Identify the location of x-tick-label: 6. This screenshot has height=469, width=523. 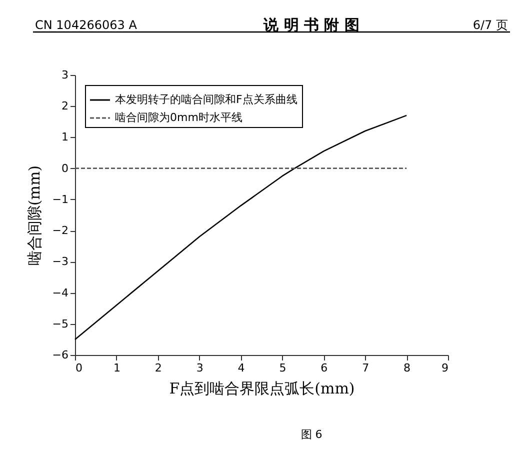
(324, 368).